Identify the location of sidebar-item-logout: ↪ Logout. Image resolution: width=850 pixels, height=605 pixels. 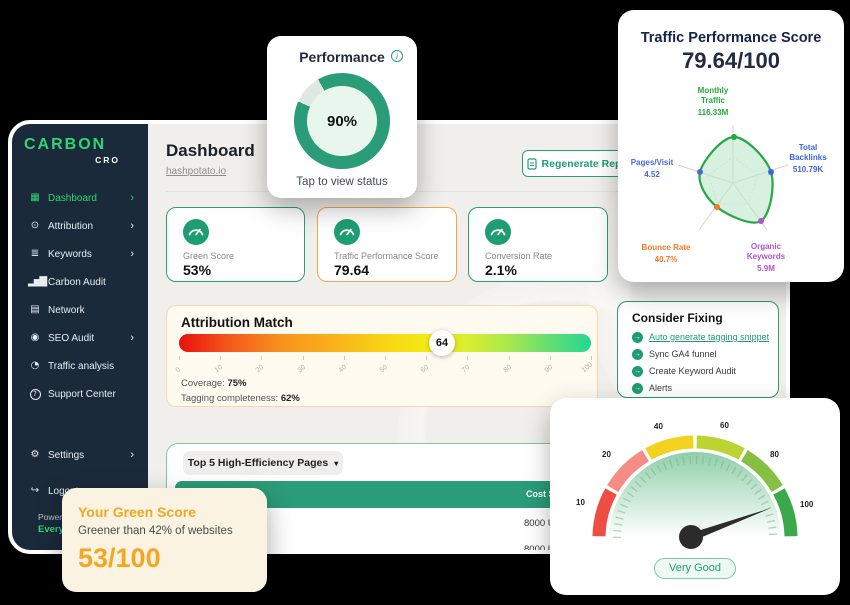
(80, 493).